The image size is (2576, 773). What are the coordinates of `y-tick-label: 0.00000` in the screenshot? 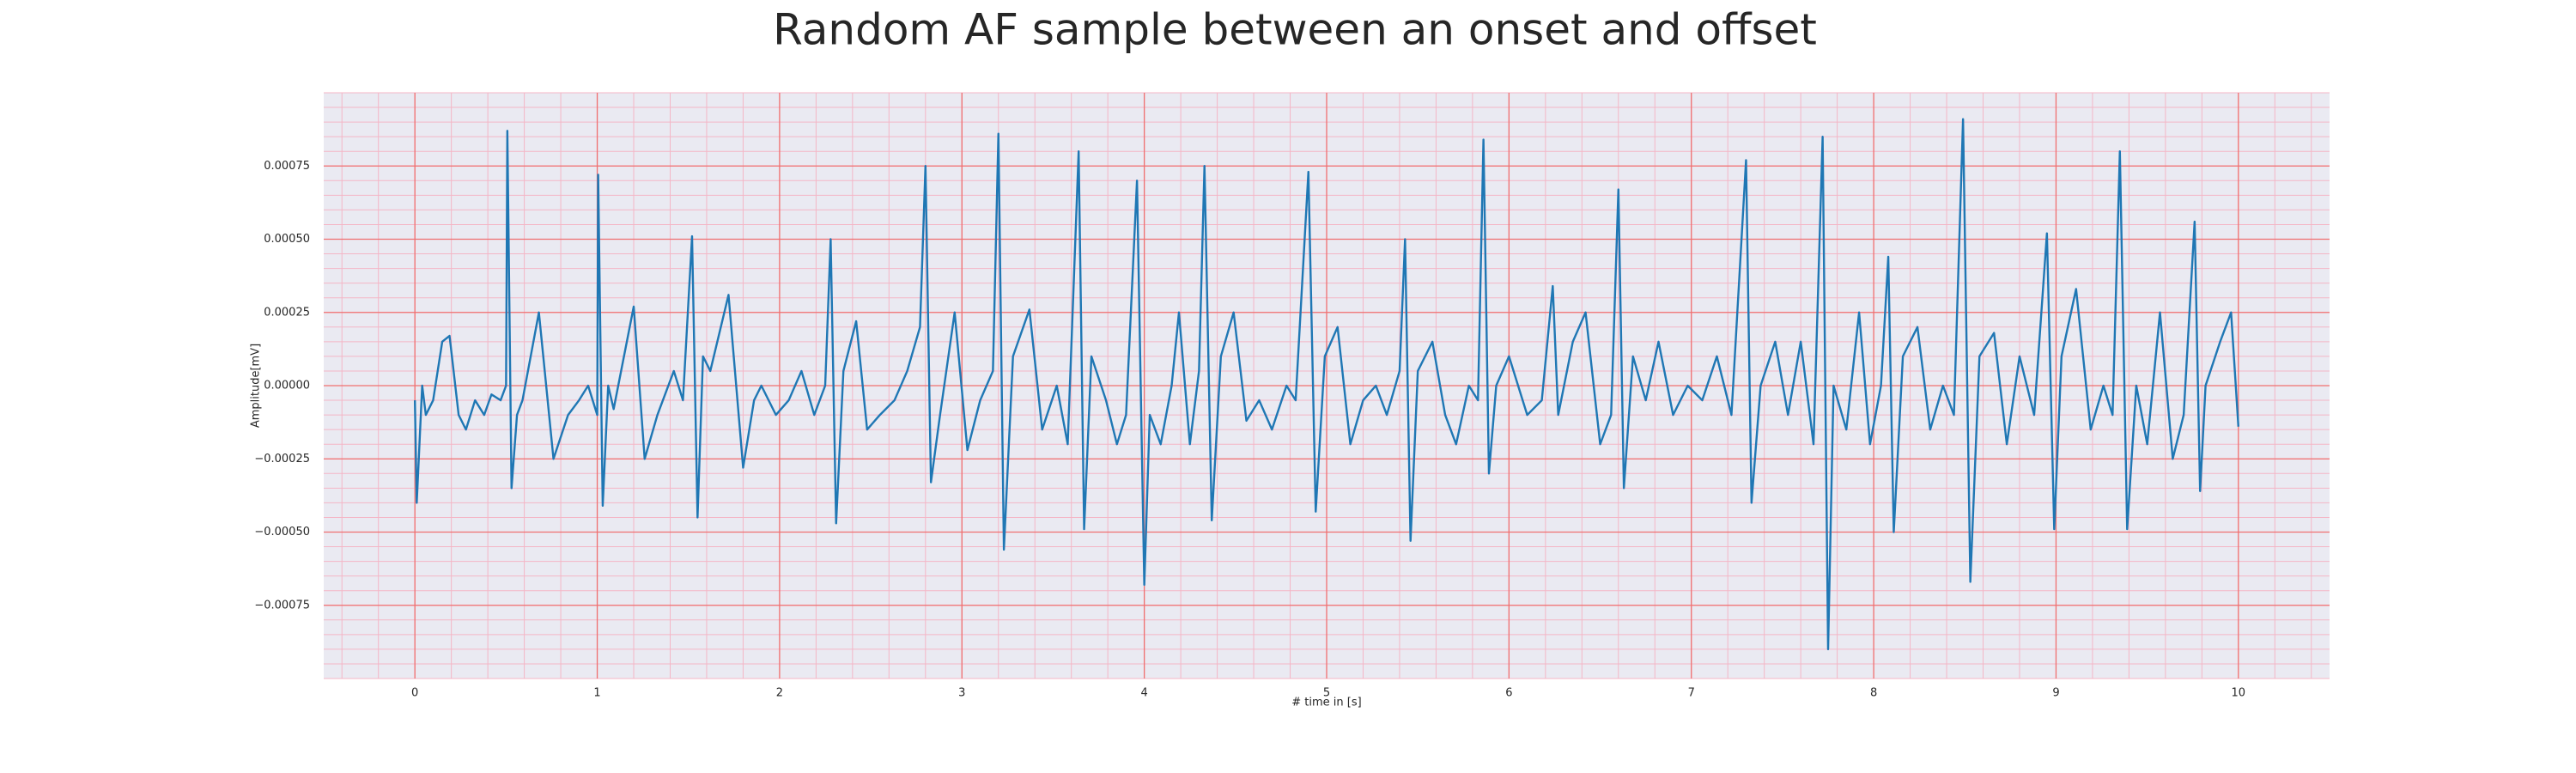 It's located at (287, 386).